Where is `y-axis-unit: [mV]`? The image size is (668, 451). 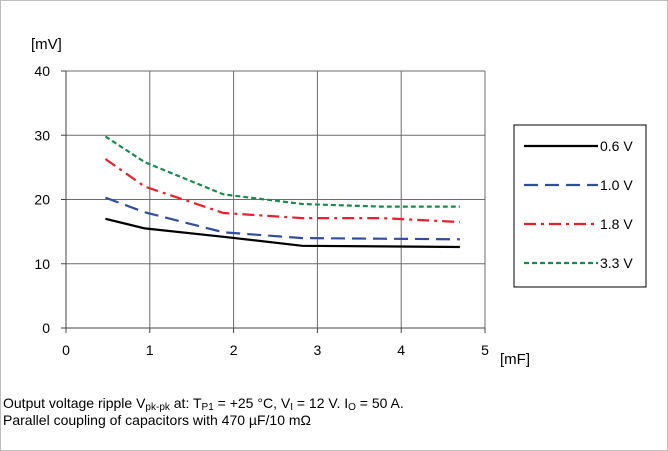 y-axis-unit: [mV] is located at coordinates (46, 44).